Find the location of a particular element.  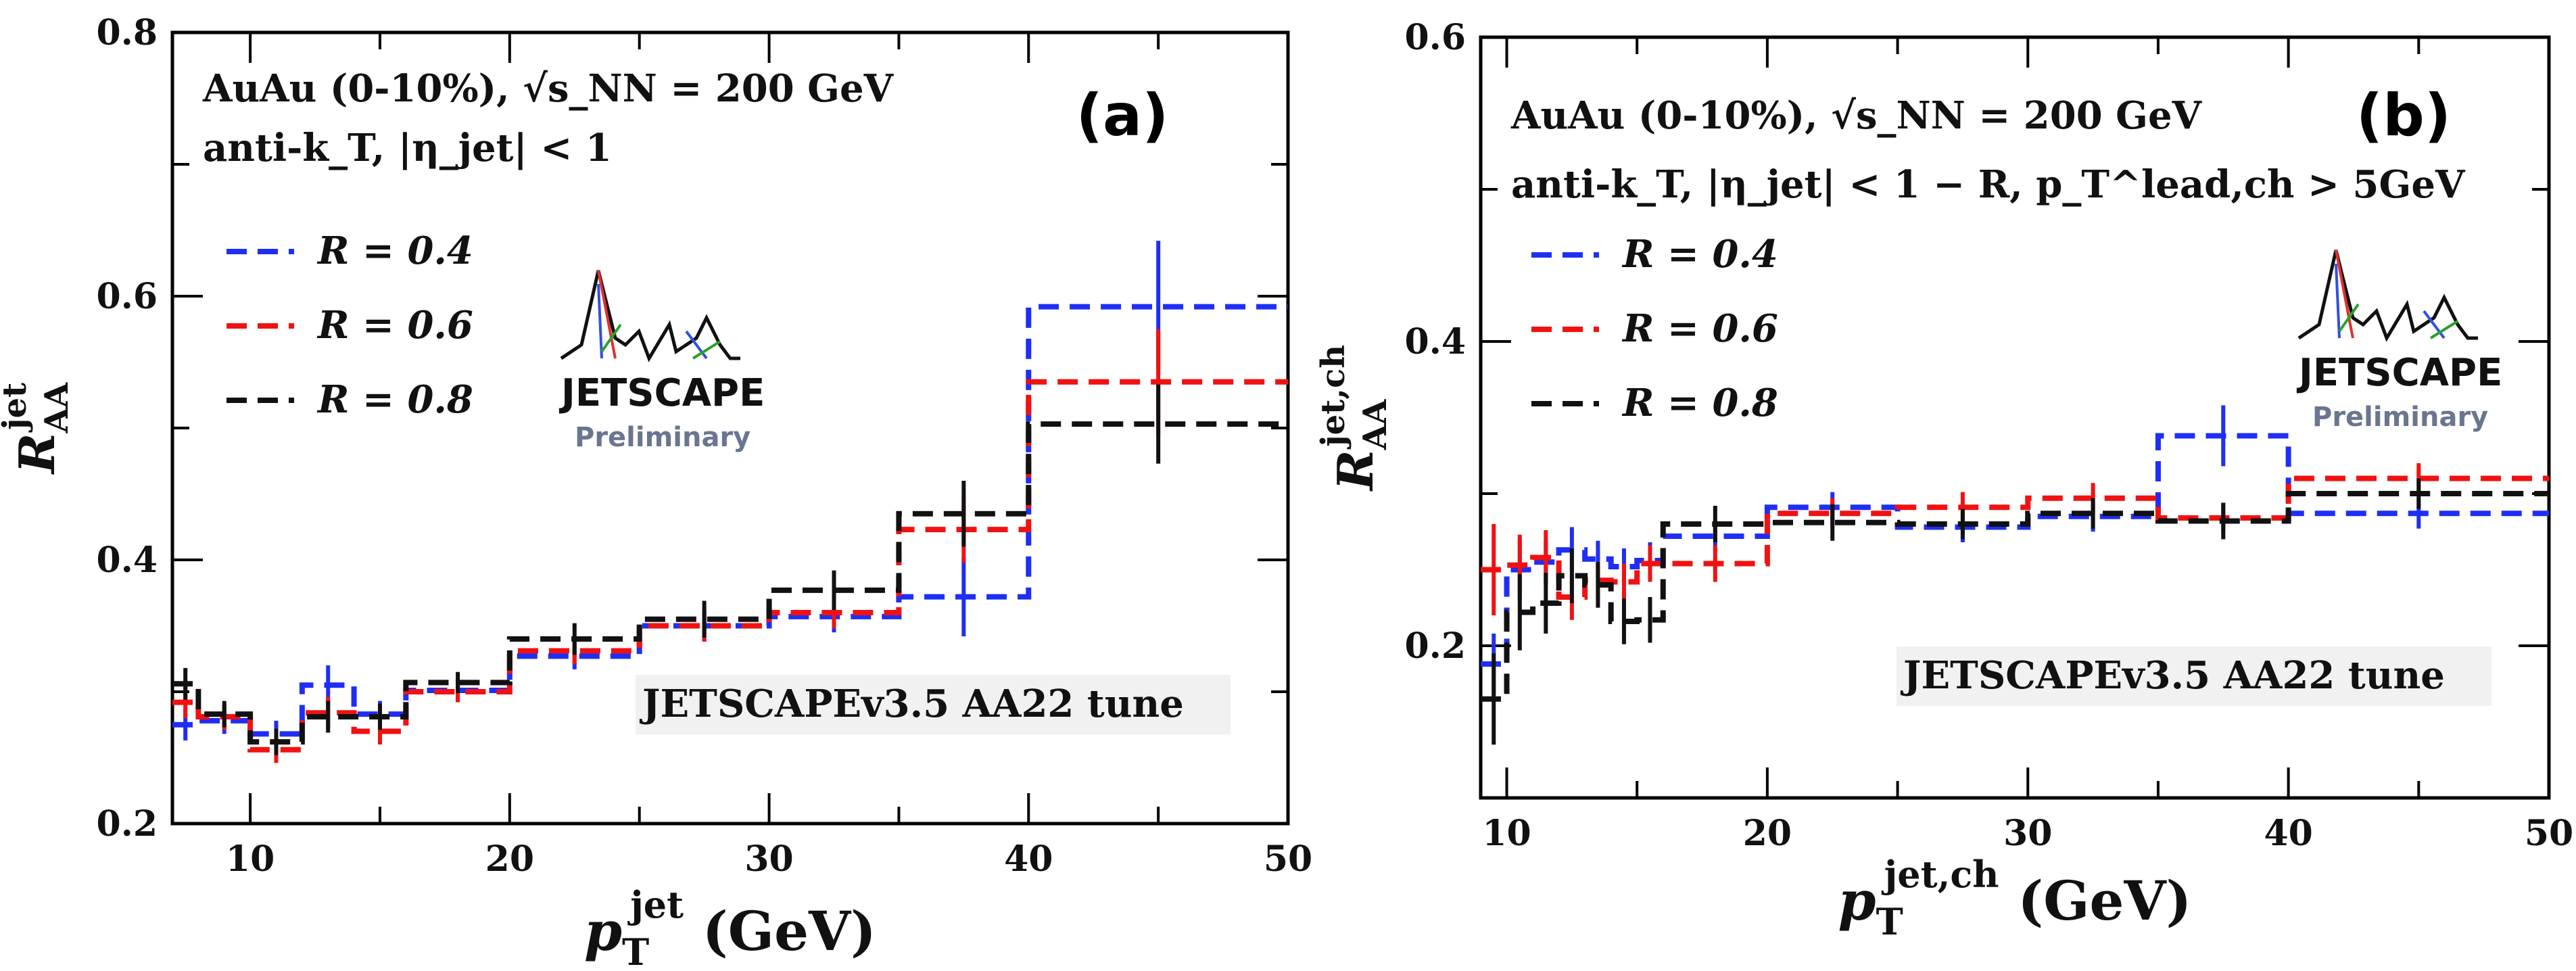

y-axis-title-sup: jet is located at coordinates (17, 408).